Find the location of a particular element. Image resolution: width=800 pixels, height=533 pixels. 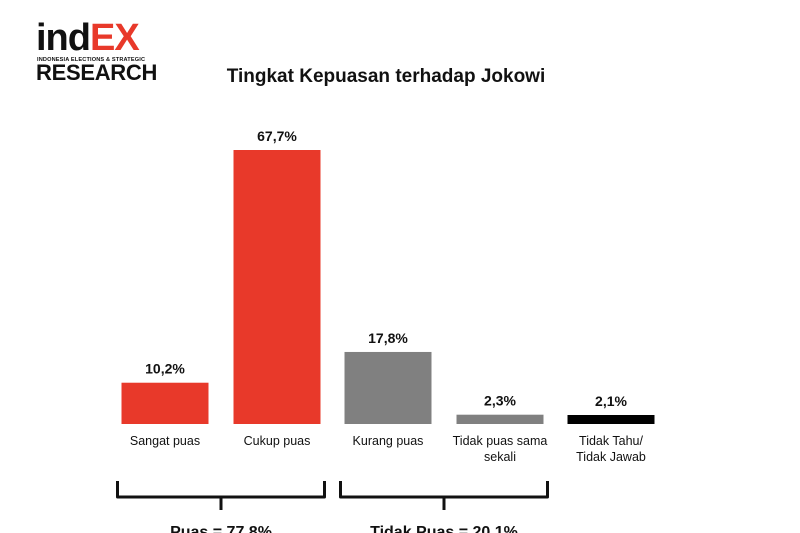

logo-research-text: RESEARCH is located at coordinates (97, 72).